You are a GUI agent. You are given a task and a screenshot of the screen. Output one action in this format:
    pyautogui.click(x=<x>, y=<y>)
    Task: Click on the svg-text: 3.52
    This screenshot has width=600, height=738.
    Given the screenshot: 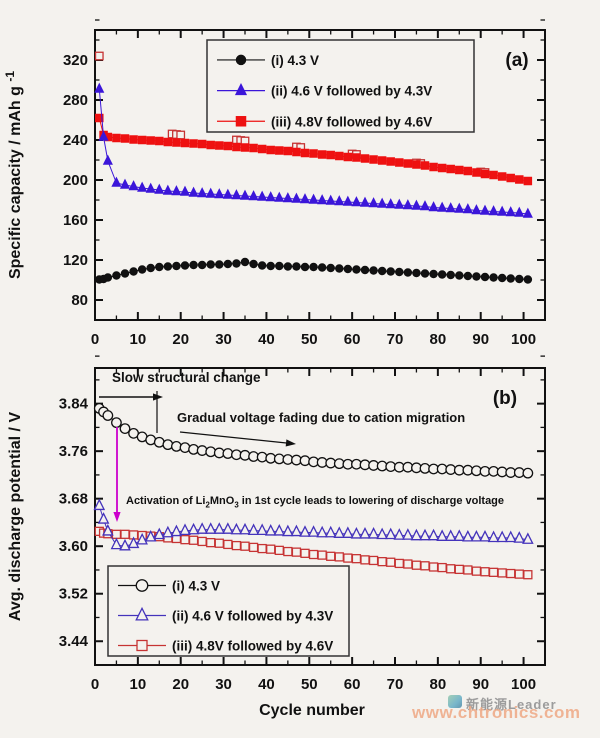 What is the action you would take?
    pyautogui.click(x=73, y=594)
    